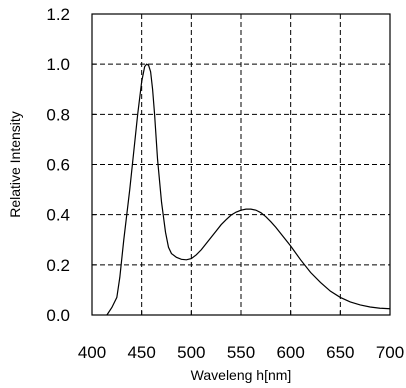 The height and width of the screenshot is (388, 406). What do you see at coordinates (58, 114) in the screenshot?
I see `y-tick-label: 0.8` at bounding box center [58, 114].